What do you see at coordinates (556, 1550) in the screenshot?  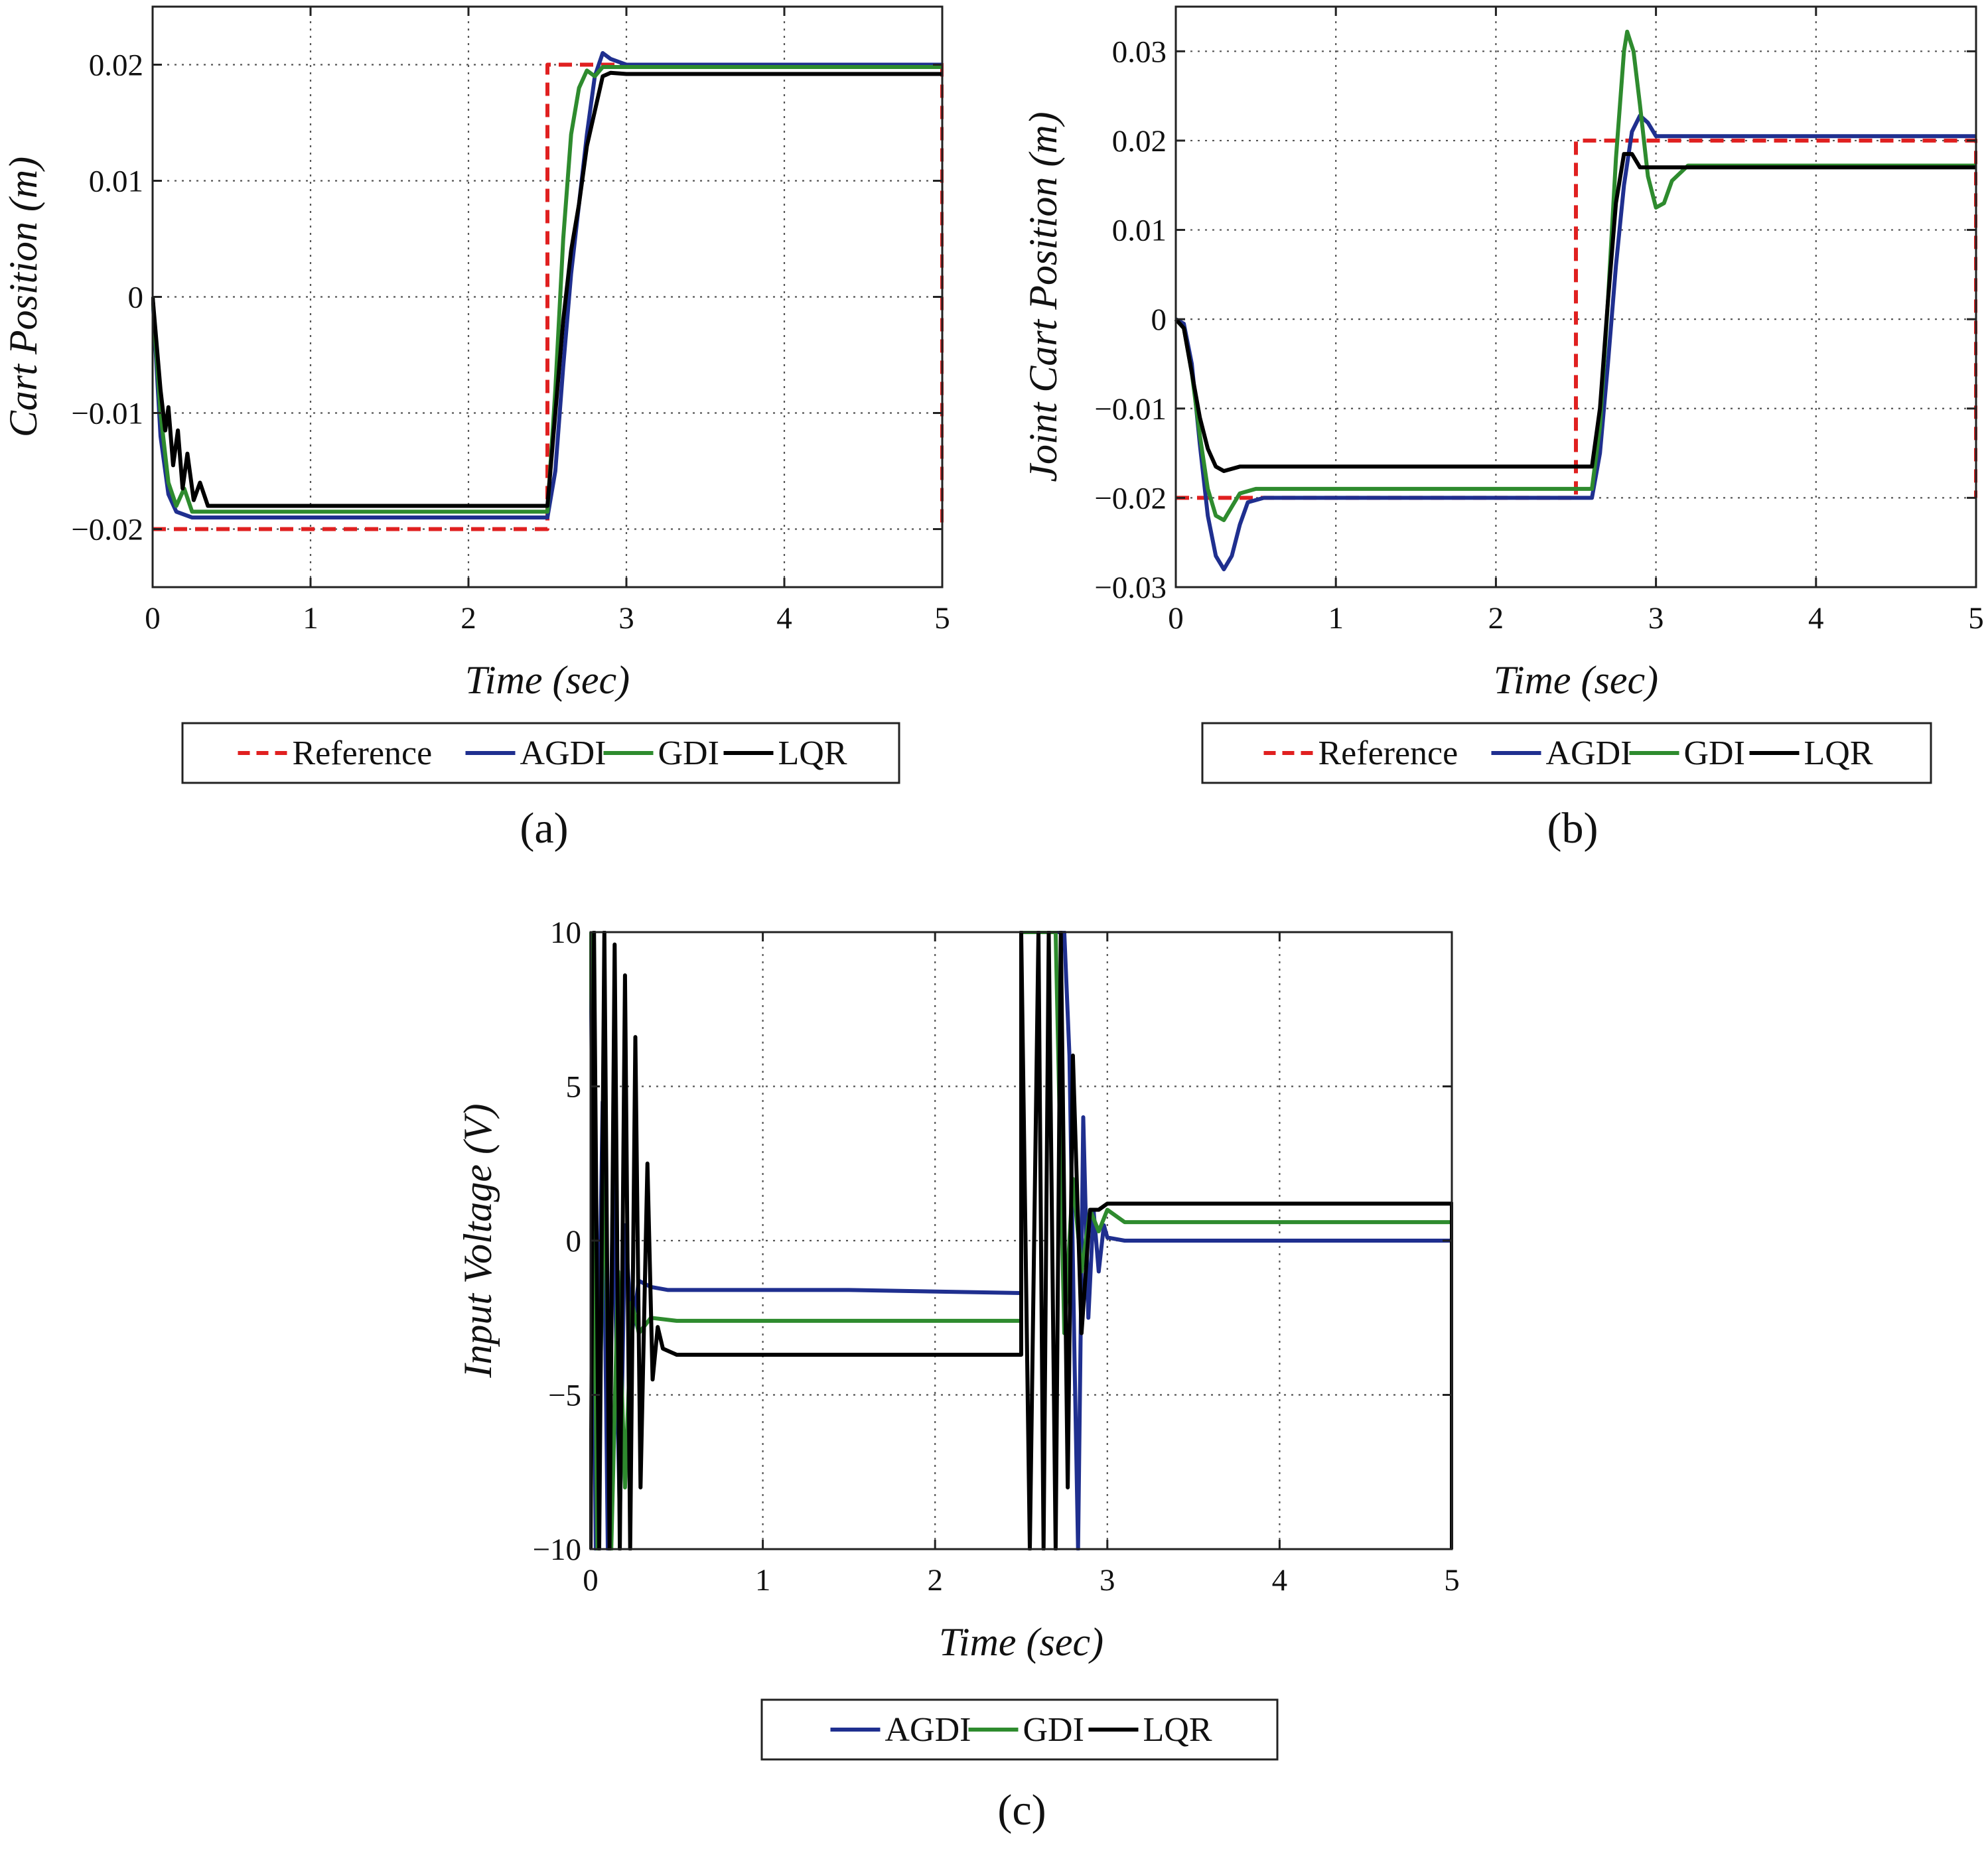 I see `y-tick-label: −10` at bounding box center [556, 1550].